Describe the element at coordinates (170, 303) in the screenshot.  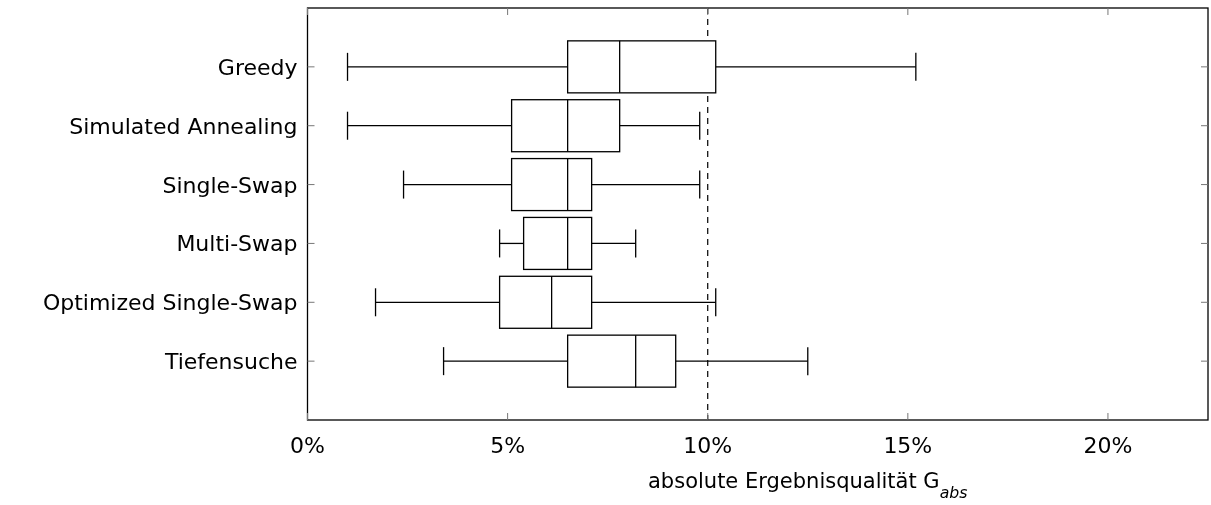
I see `y-tick-label: Optimized Single-Swap` at that location.